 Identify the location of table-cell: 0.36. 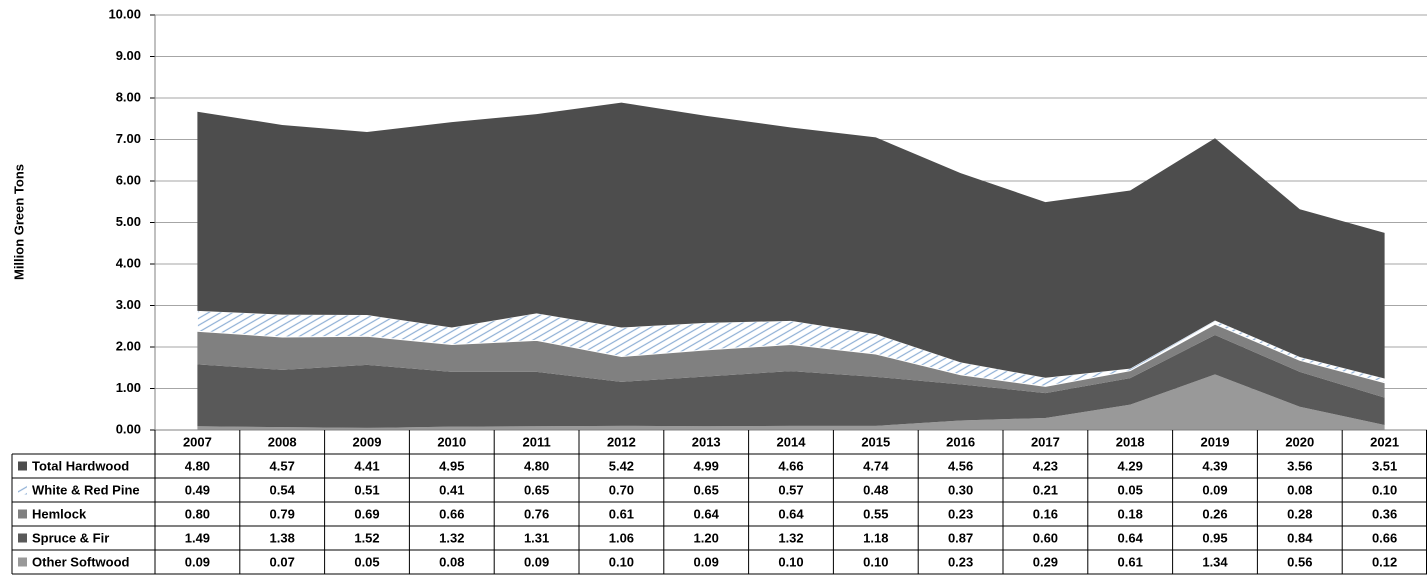
(1384, 513).